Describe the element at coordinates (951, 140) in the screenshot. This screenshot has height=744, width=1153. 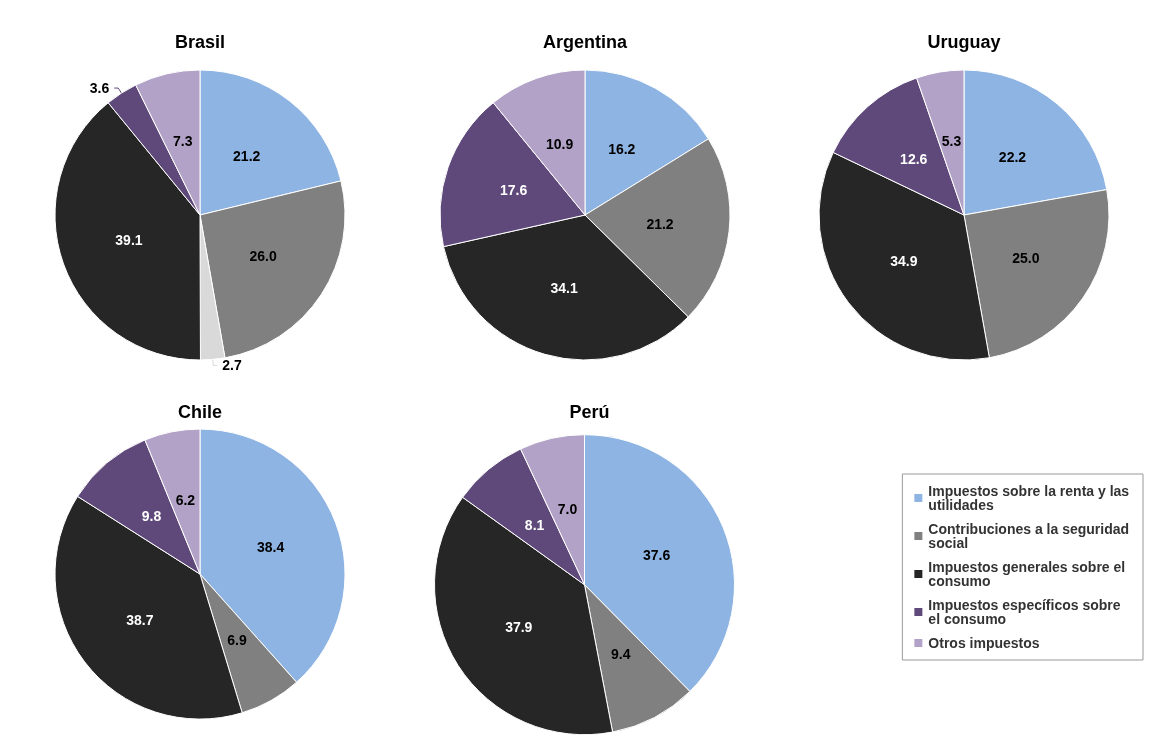
I see `data-label: 5.3` at that location.